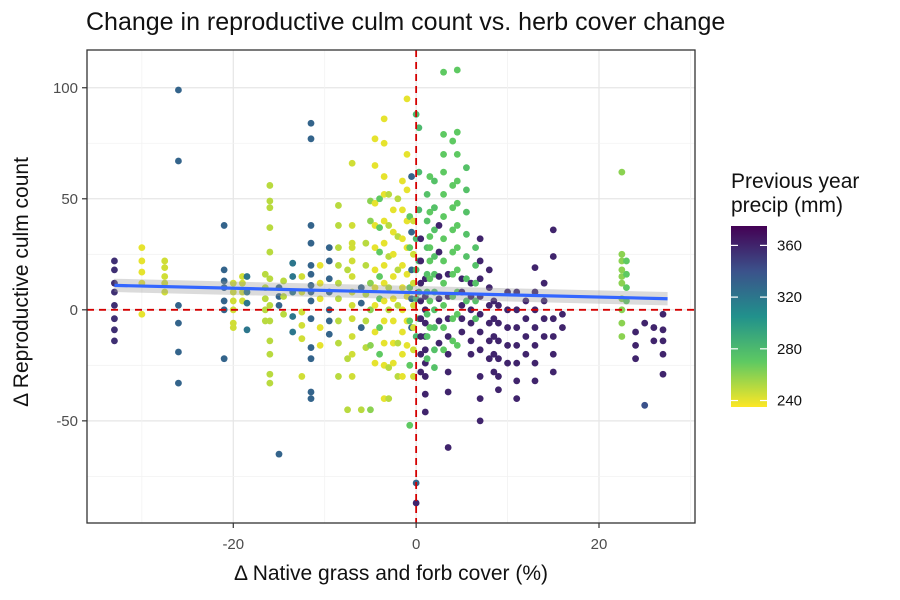  I want to click on x-tick-label: -20, so click(233, 544).